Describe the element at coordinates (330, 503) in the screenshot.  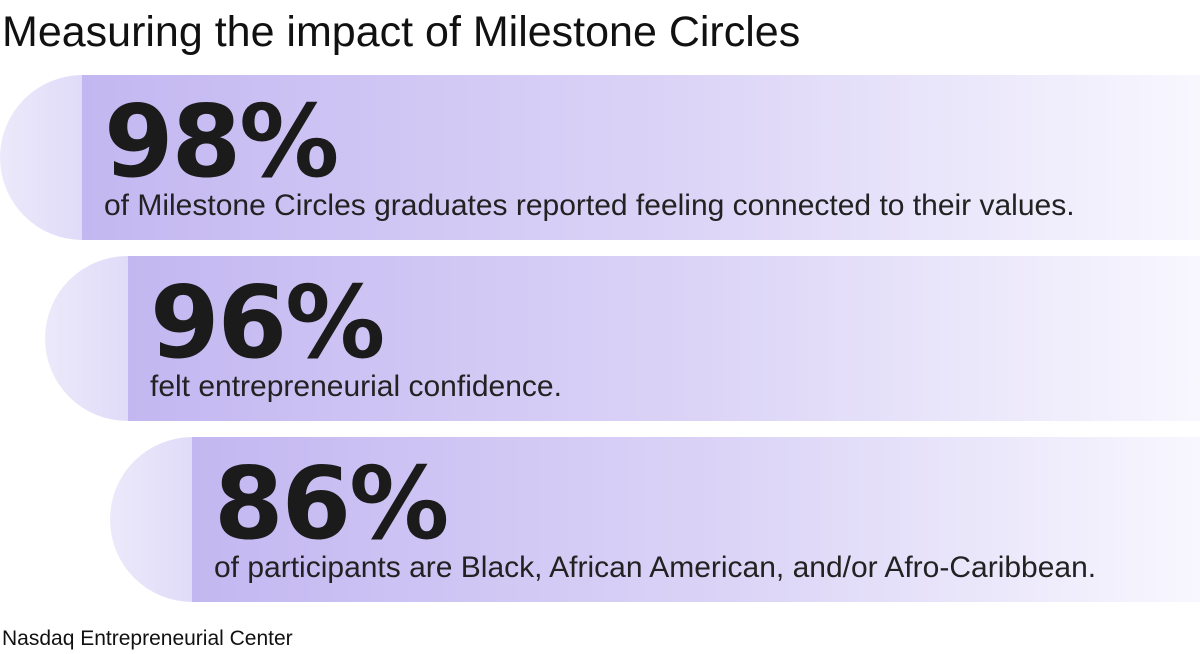
I see `stat-figure: 86%` at that location.